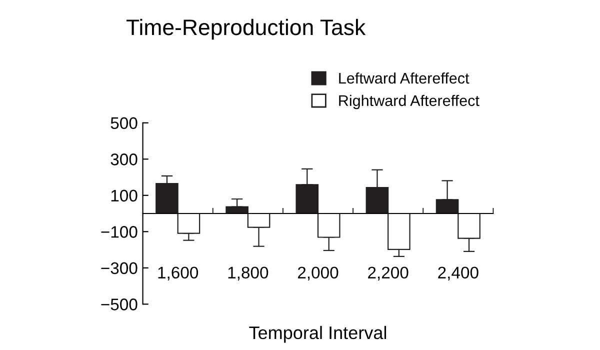  What do you see at coordinates (178, 273) in the screenshot?
I see `x-tick-label: 1,600` at bounding box center [178, 273].